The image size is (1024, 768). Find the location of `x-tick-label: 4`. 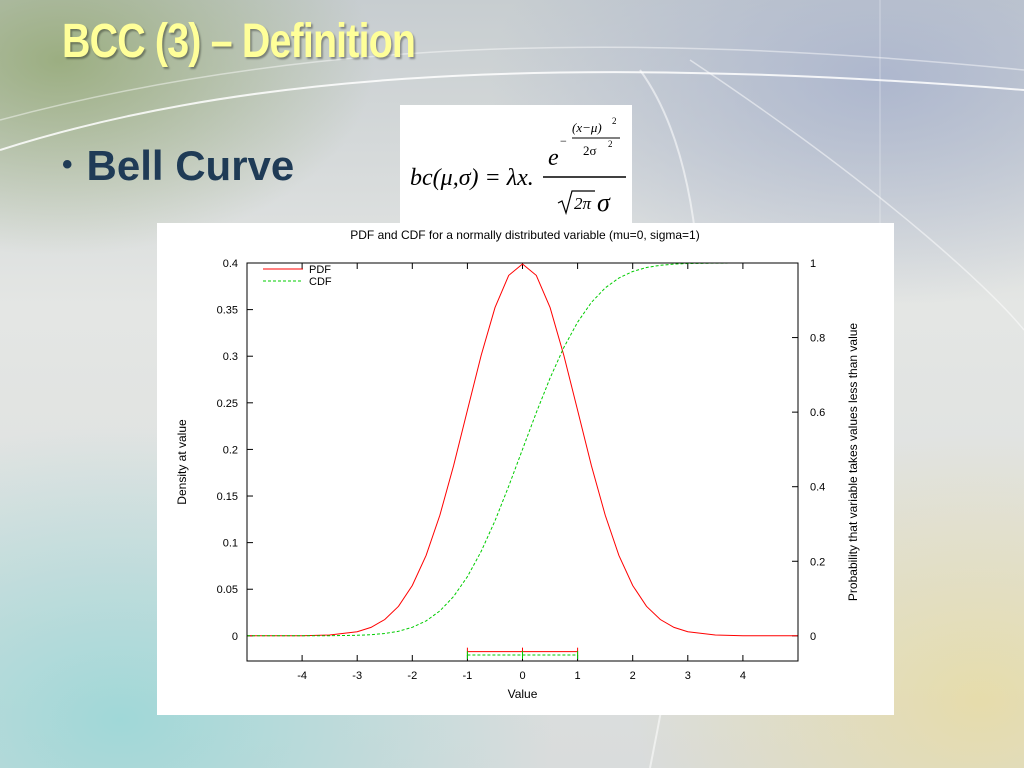

x-tick-label: 4 is located at coordinates (743, 676).